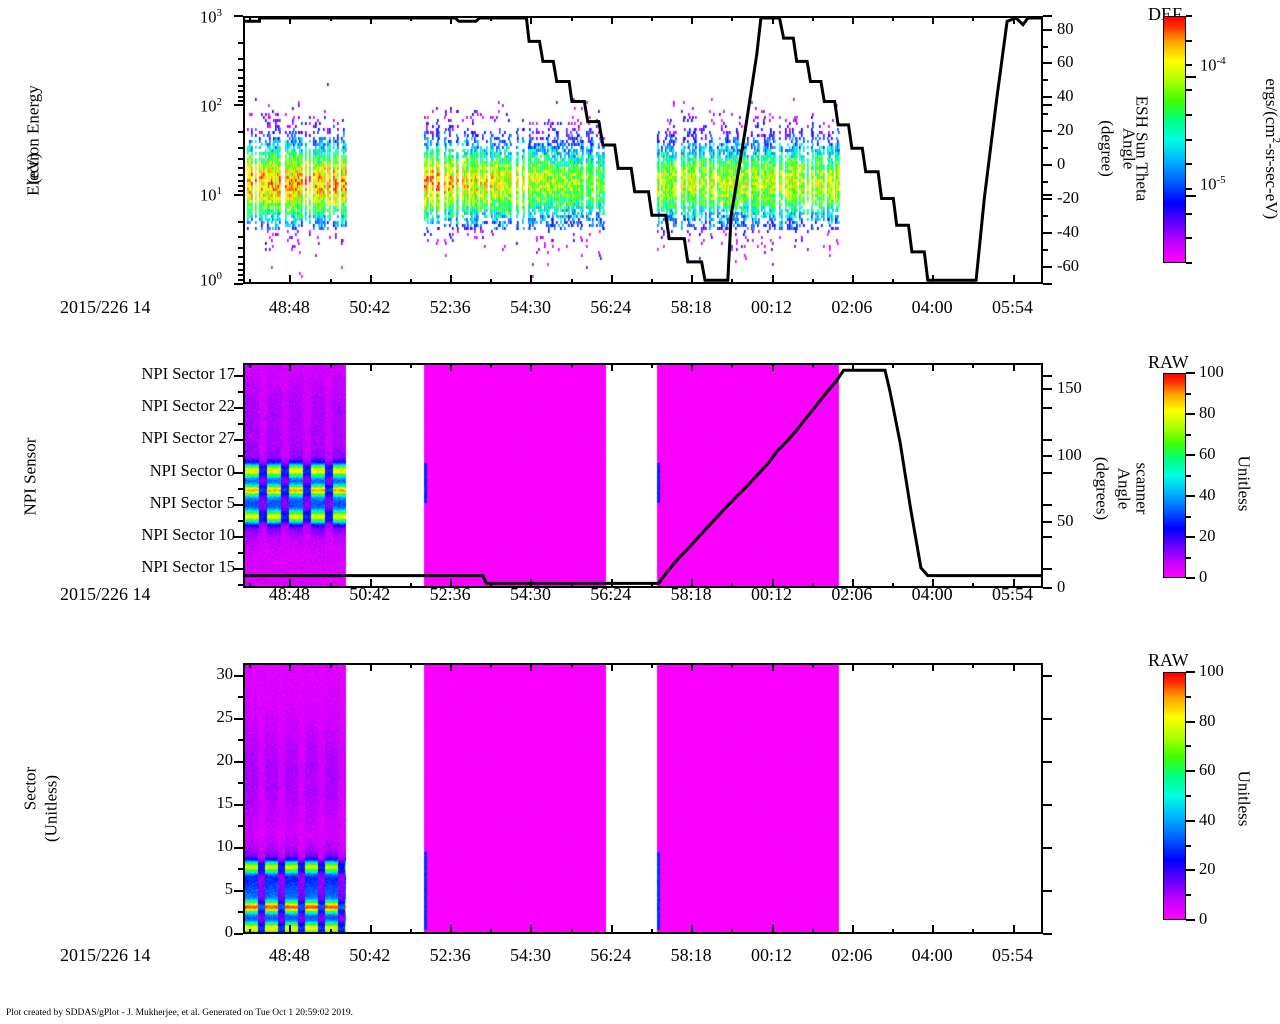  What do you see at coordinates (1207, 494) in the screenshot?
I see `colorbar2-tick-40: 40` at bounding box center [1207, 494].